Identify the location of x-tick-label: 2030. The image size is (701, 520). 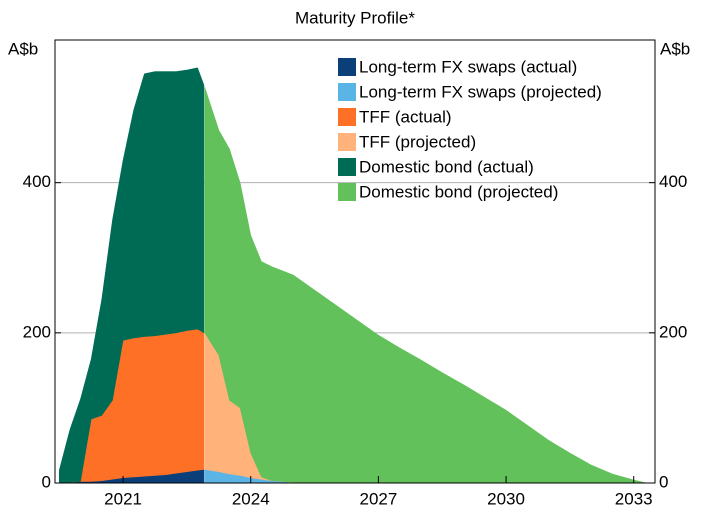
(506, 498).